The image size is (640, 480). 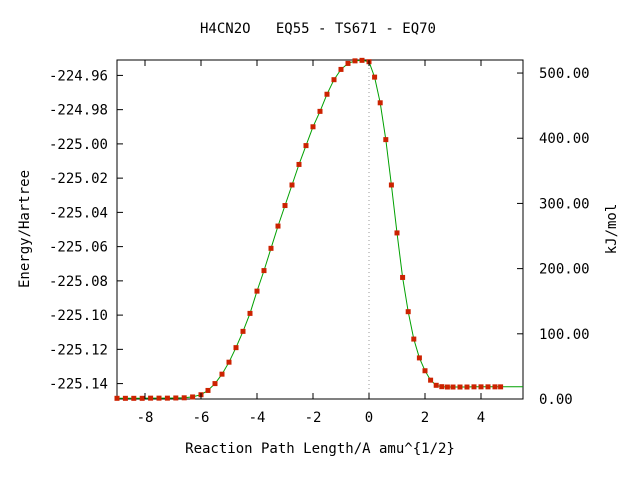 I want to click on chart-title: H4CN2O EQ55 - TS671 - EQ70, so click(x=318, y=29).